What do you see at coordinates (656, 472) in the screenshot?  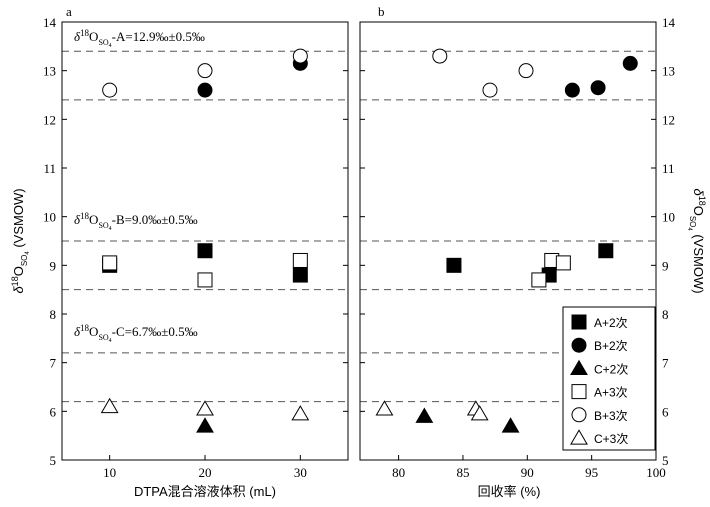 I see `panel-b-x-tick-label: 100` at bounding box center [656, 472].